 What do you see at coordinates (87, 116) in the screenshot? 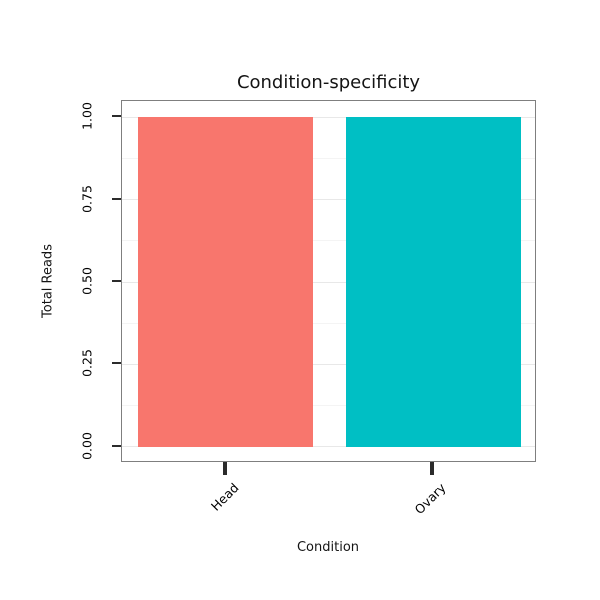
I see `y-tick-label: 1.00` at bounding box center [87, 116].